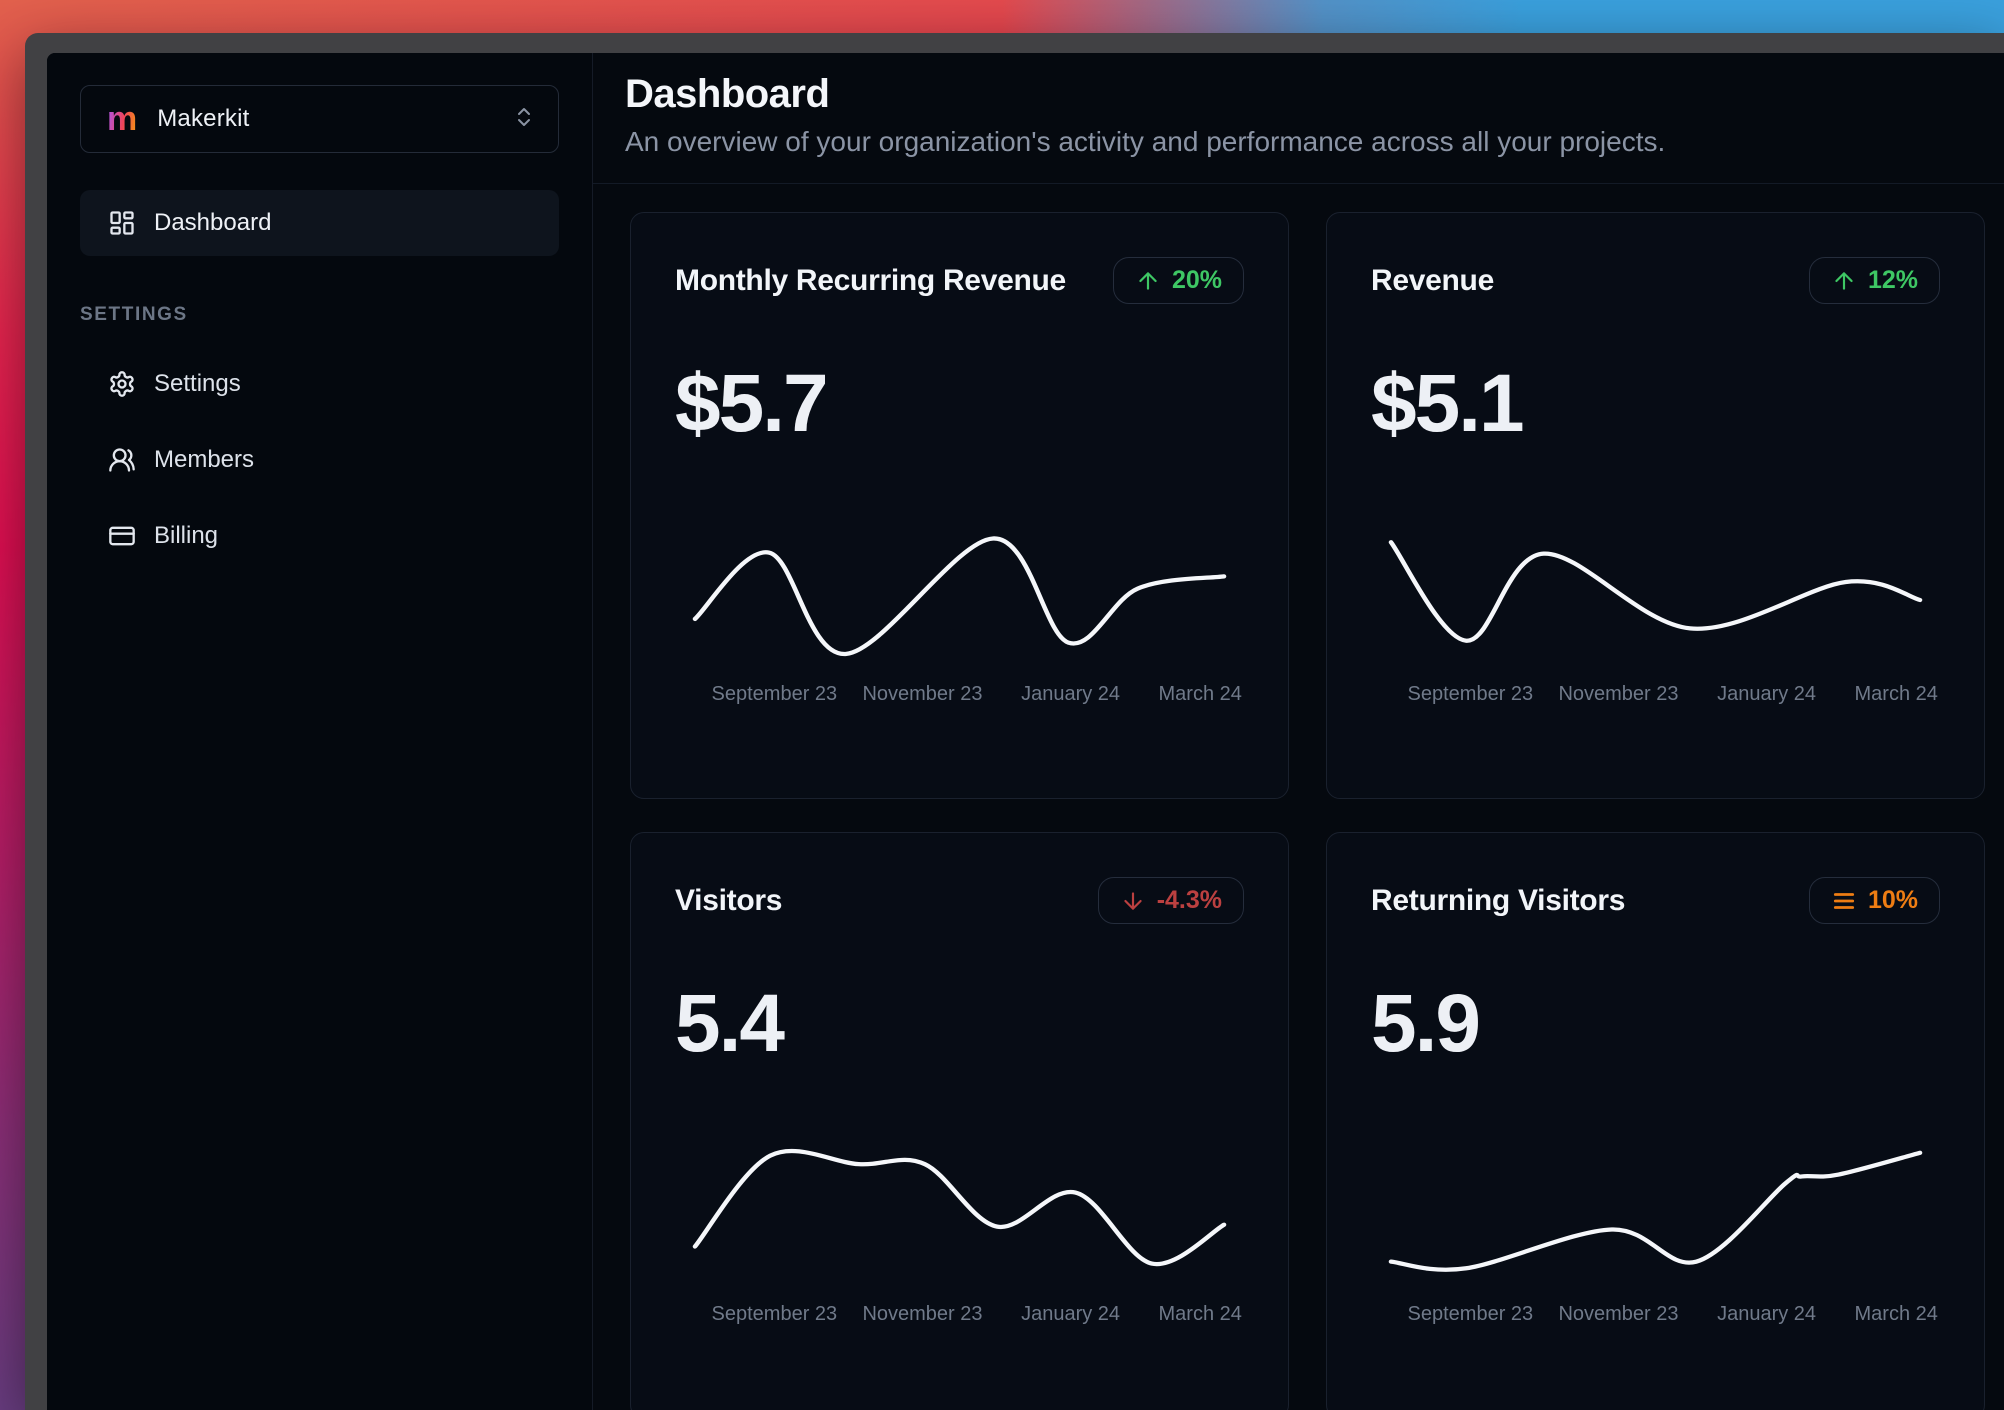  I want to click on chevrons-up-down-icon, so click(524, 119).